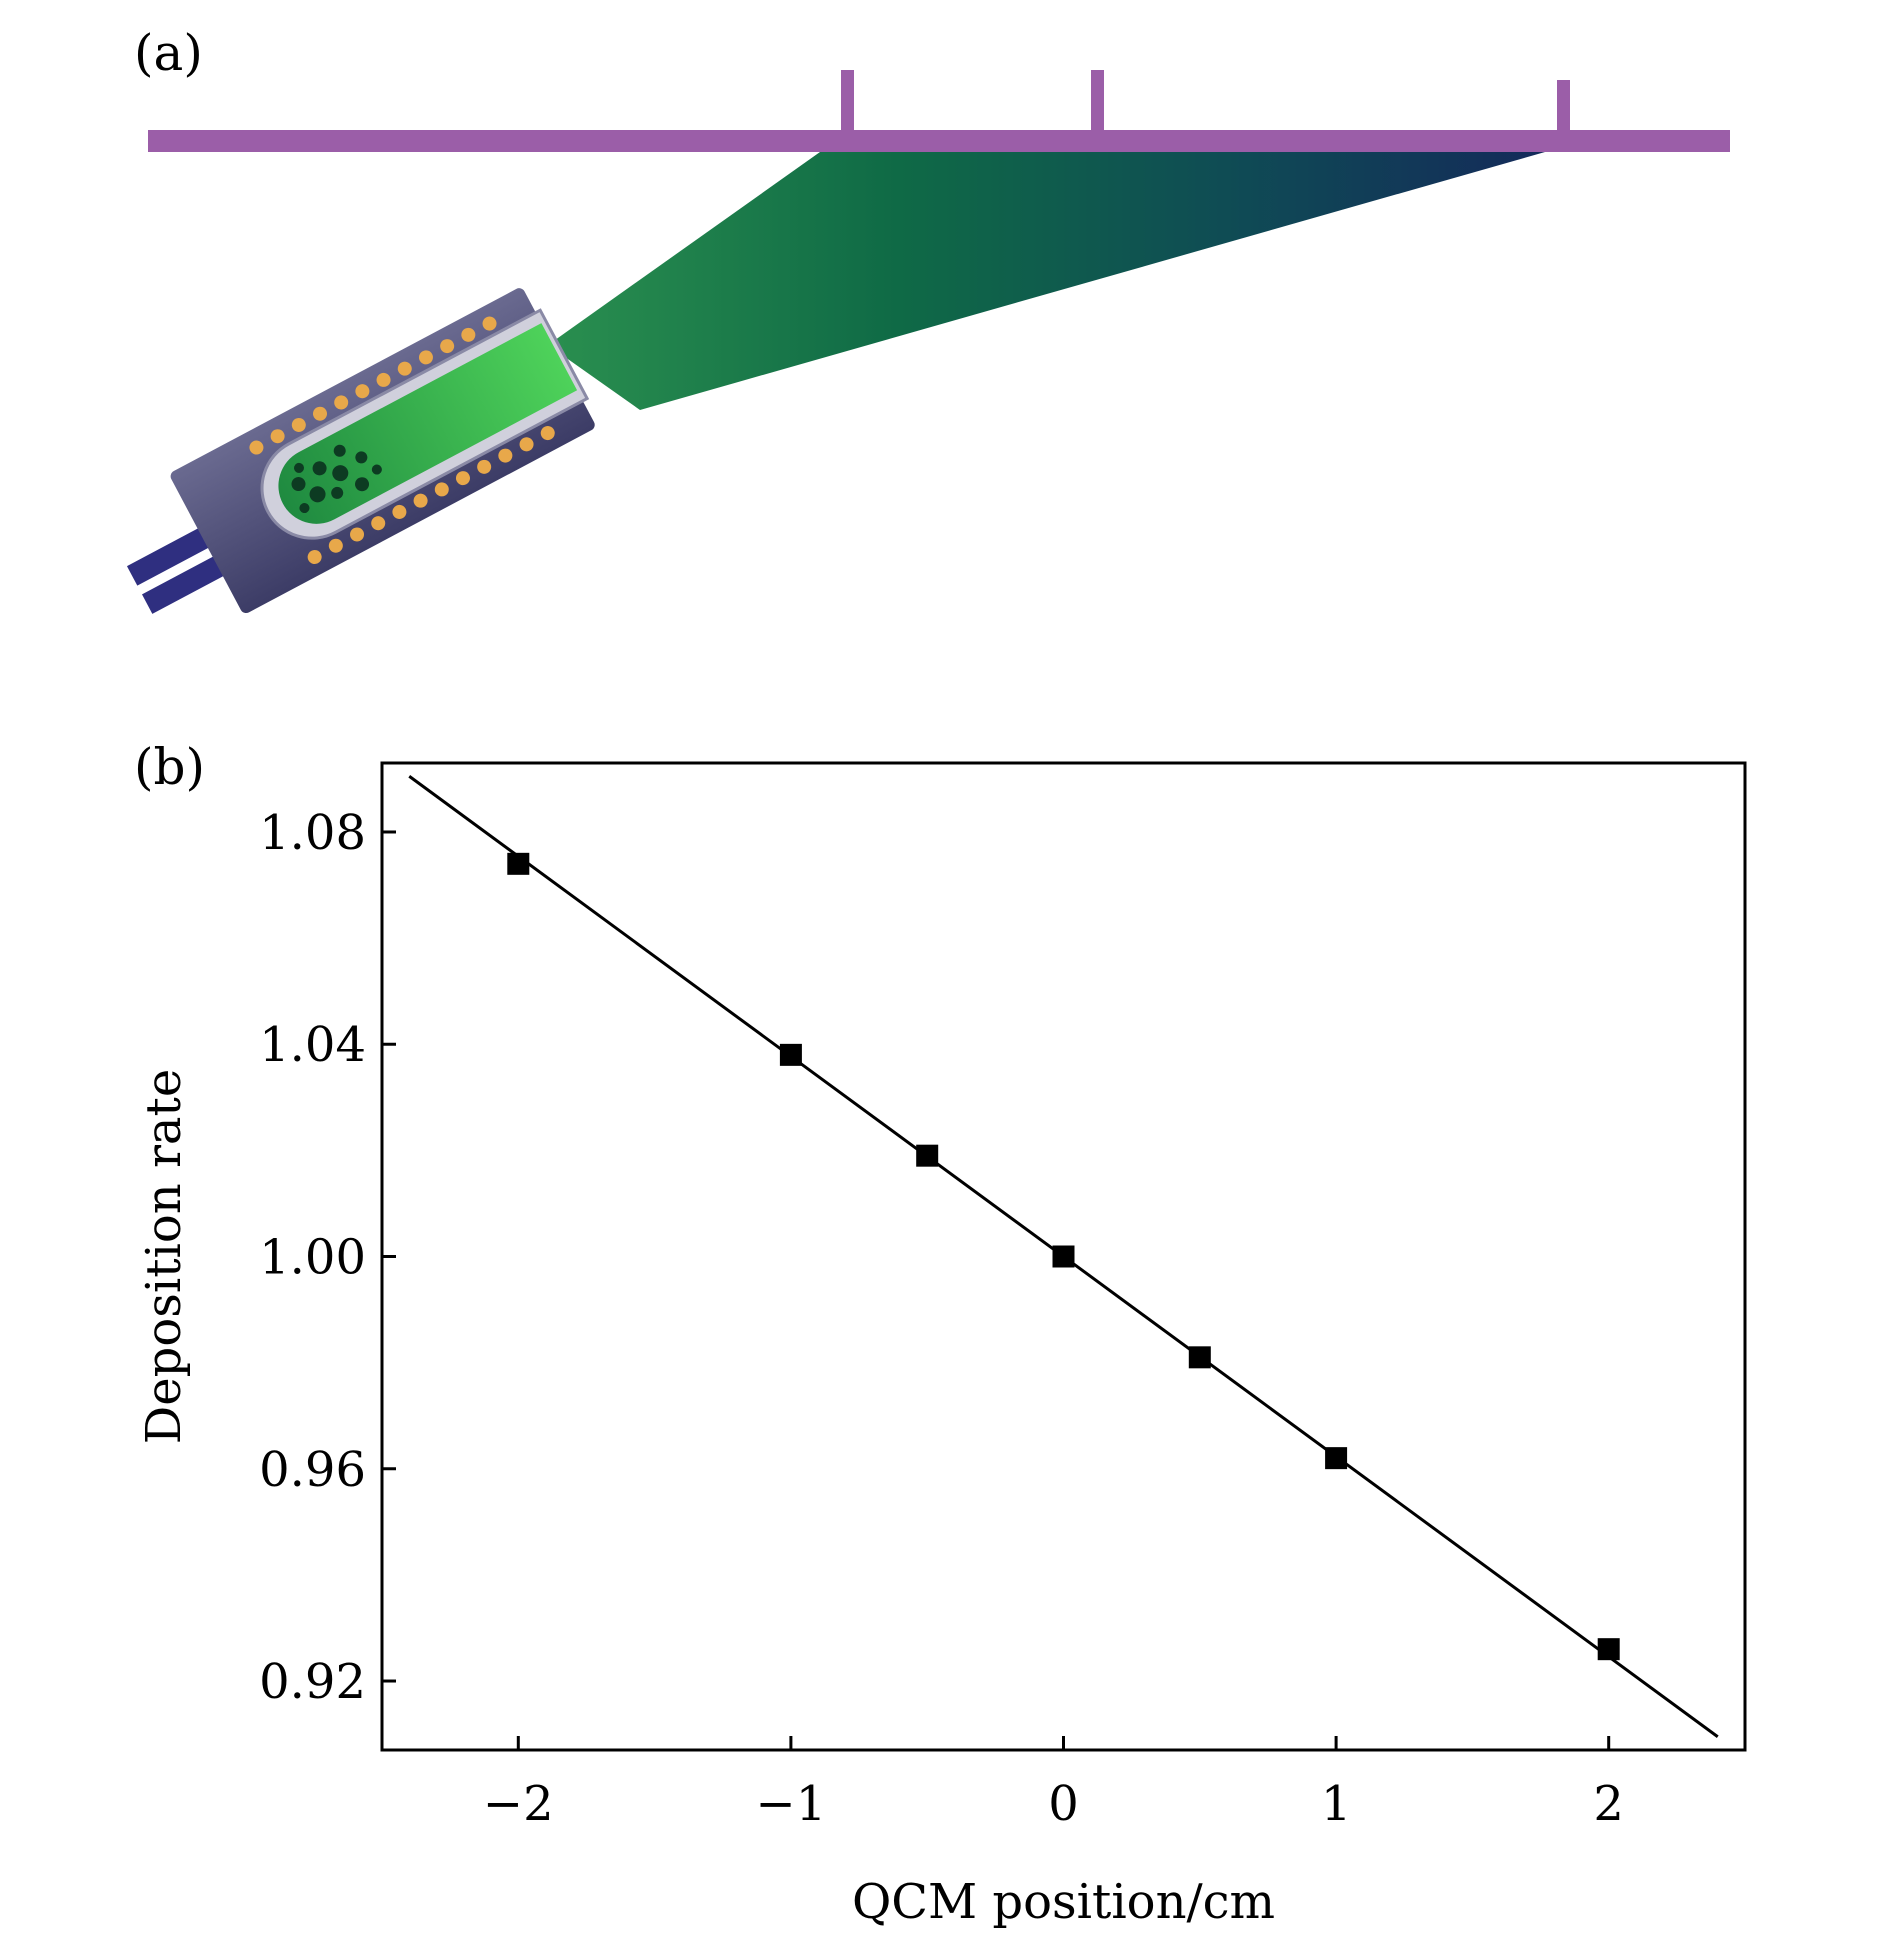  I want to click on y-axis-title: Deposition rate, so click(164, 1256).